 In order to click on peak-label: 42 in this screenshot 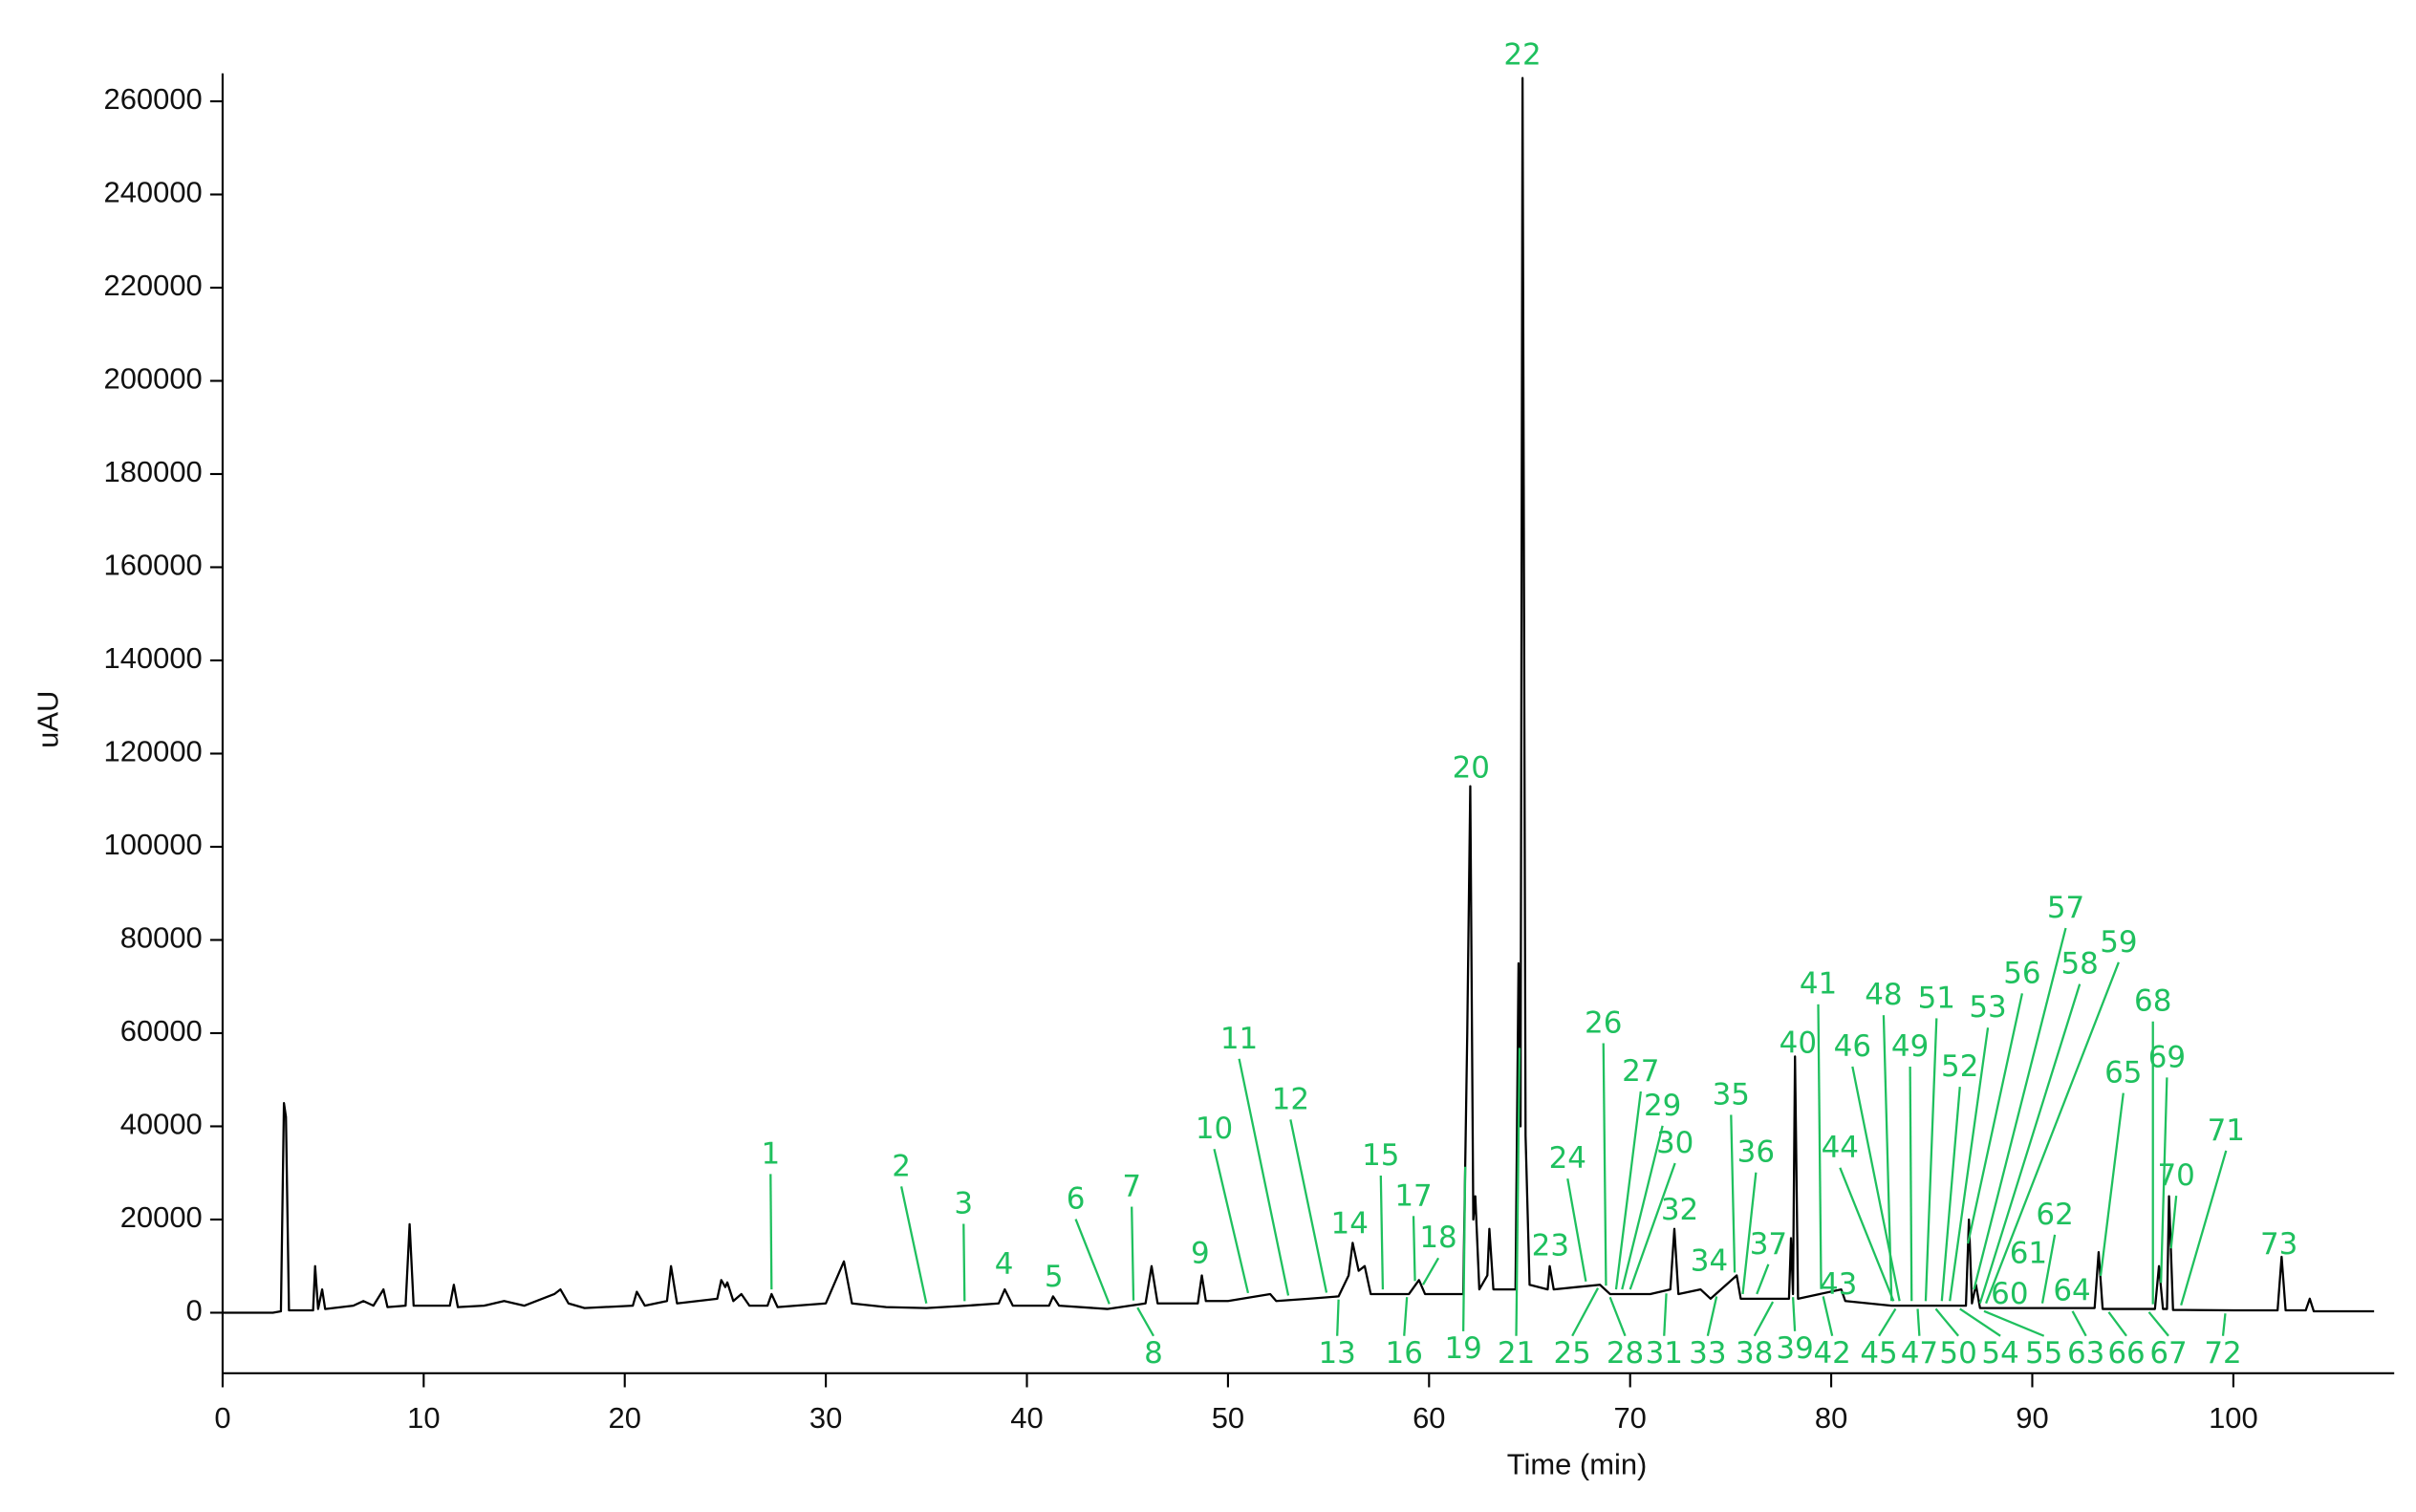, I will do `click(1831, 1353)`.